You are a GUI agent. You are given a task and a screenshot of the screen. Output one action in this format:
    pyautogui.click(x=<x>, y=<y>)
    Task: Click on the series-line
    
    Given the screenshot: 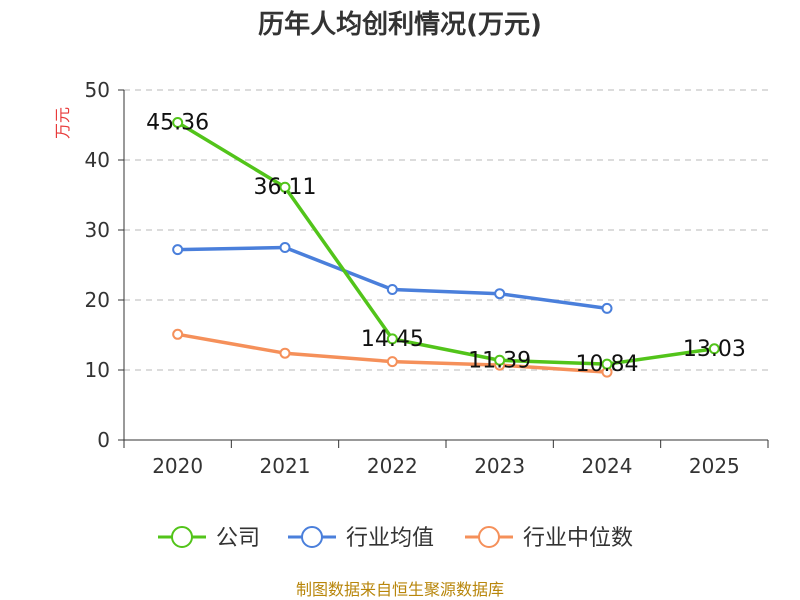 What is the action you would take?
    pyautogui.click(x=392, y=278)
    